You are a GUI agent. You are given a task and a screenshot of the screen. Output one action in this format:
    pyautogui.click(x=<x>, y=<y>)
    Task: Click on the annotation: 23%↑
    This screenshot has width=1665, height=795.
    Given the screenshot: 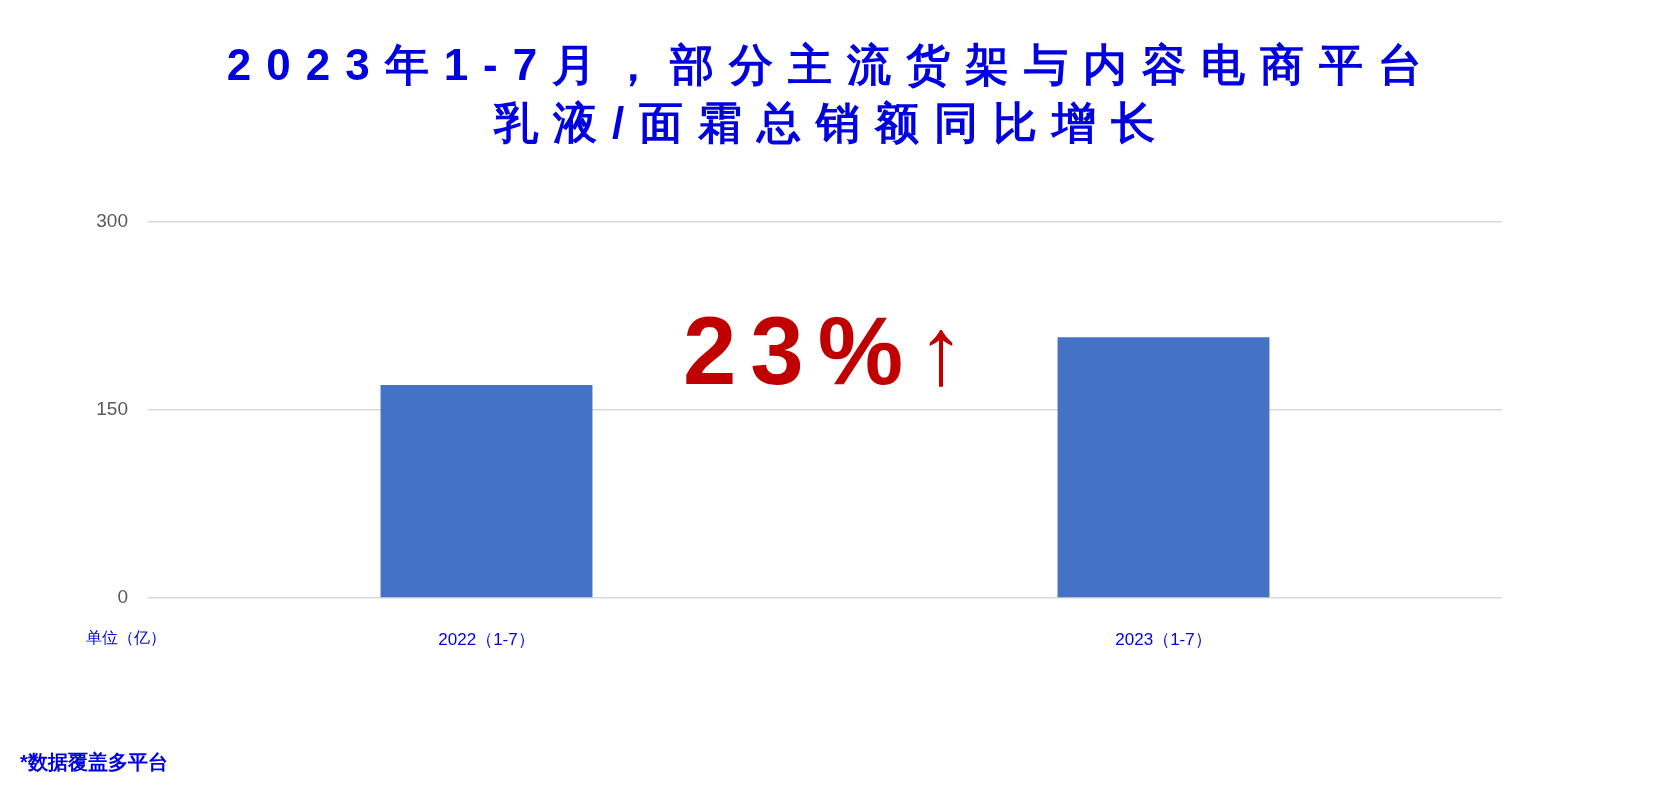 What is the action you would take?
    pyautogui.click(x=831, y=350)
    